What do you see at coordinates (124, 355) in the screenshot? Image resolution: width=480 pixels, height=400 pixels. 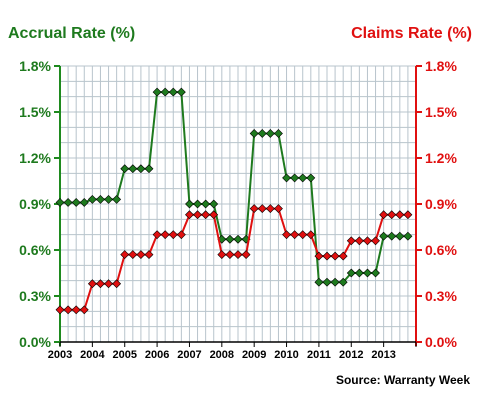 I see `x-tick-label: 2005` at bounding box center [124, 355].